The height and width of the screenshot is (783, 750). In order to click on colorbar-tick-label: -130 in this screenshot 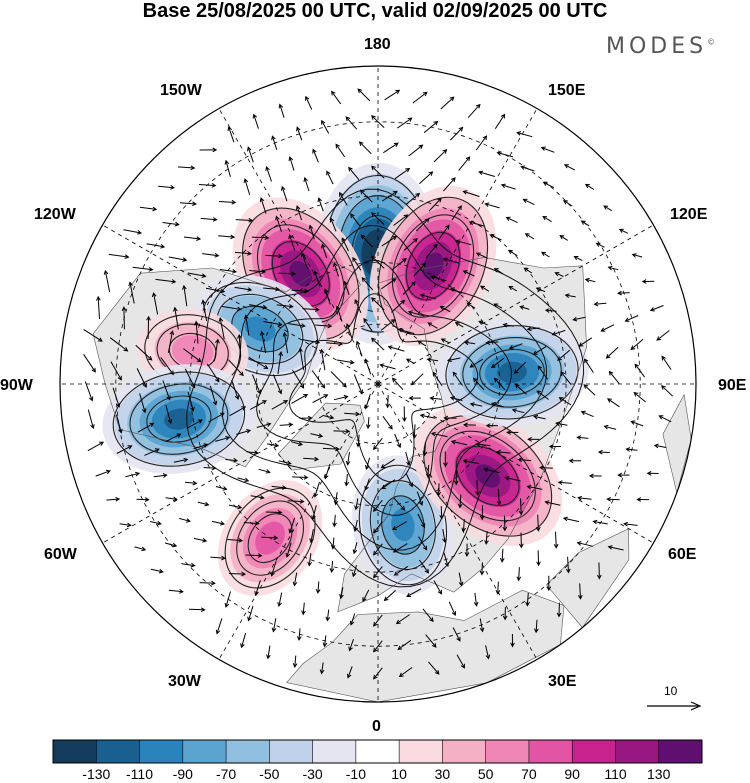, I will do `click(96, 774)`.